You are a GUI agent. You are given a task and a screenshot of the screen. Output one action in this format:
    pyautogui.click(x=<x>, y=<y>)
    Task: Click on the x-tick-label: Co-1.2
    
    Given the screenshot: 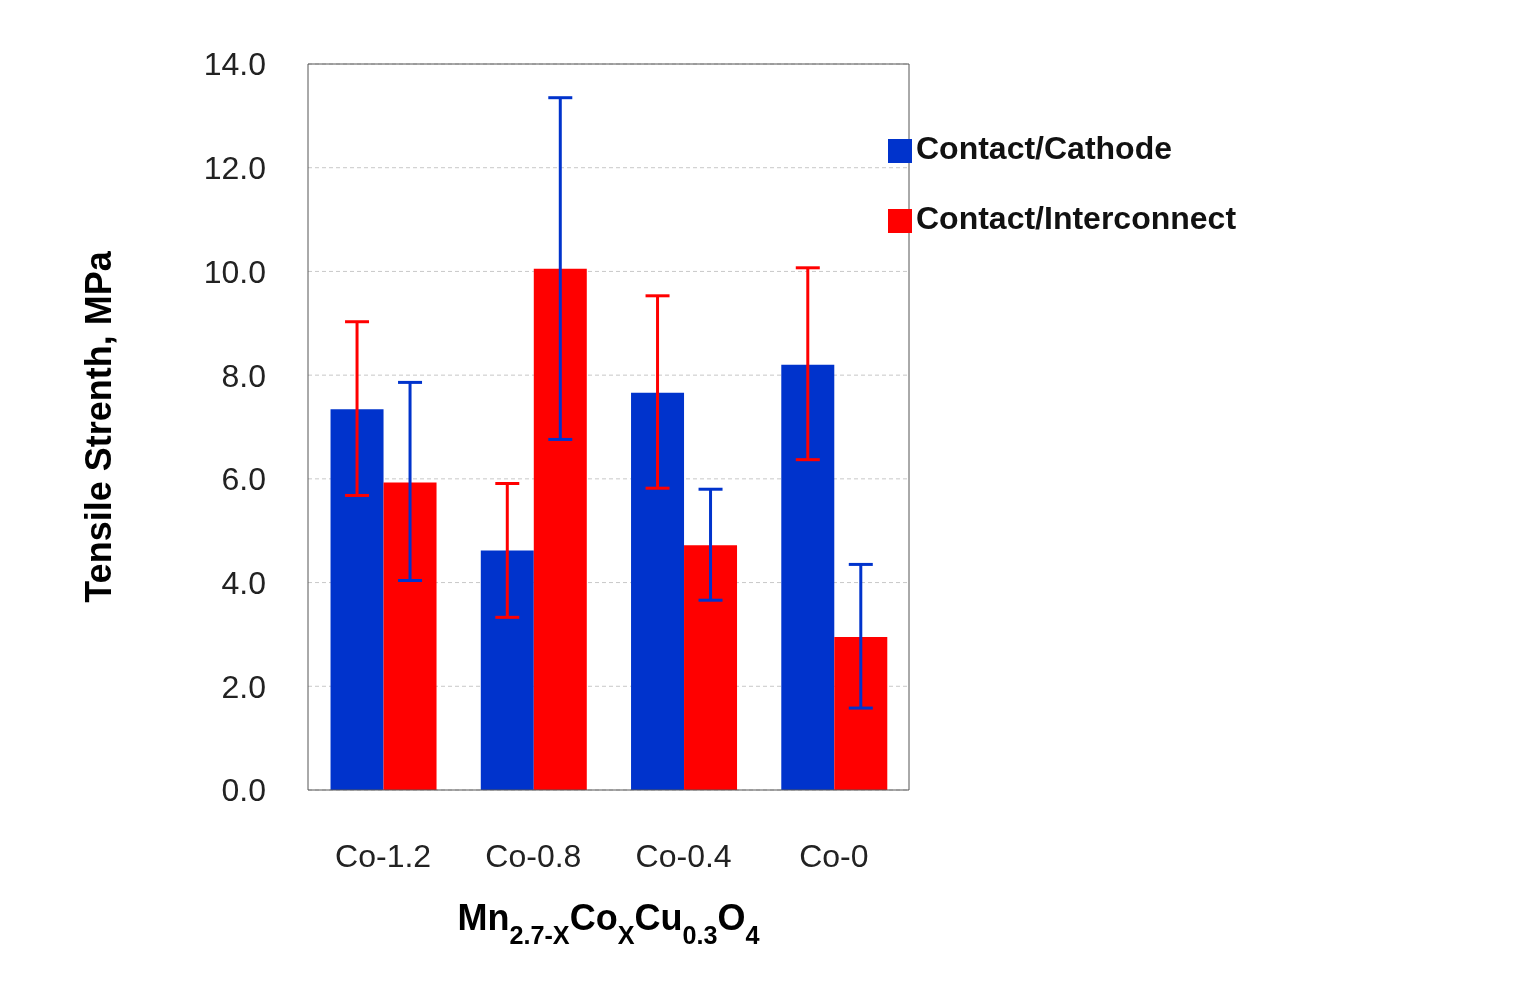 What is the action you would take?
    pyautogui.click(x=383, y=855)
    